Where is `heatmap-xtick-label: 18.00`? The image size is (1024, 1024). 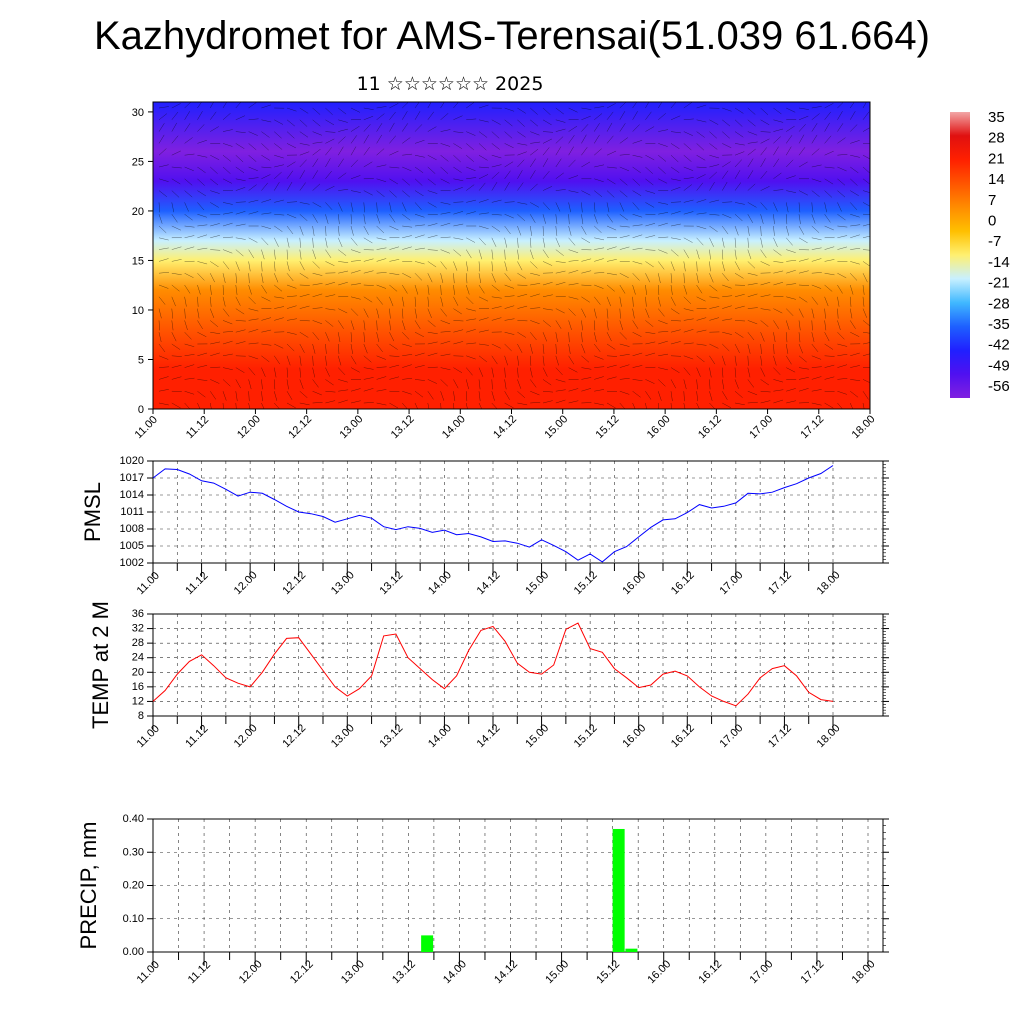
heatmap-xtick-label: 18.00 is located at coordinates (864, 427).